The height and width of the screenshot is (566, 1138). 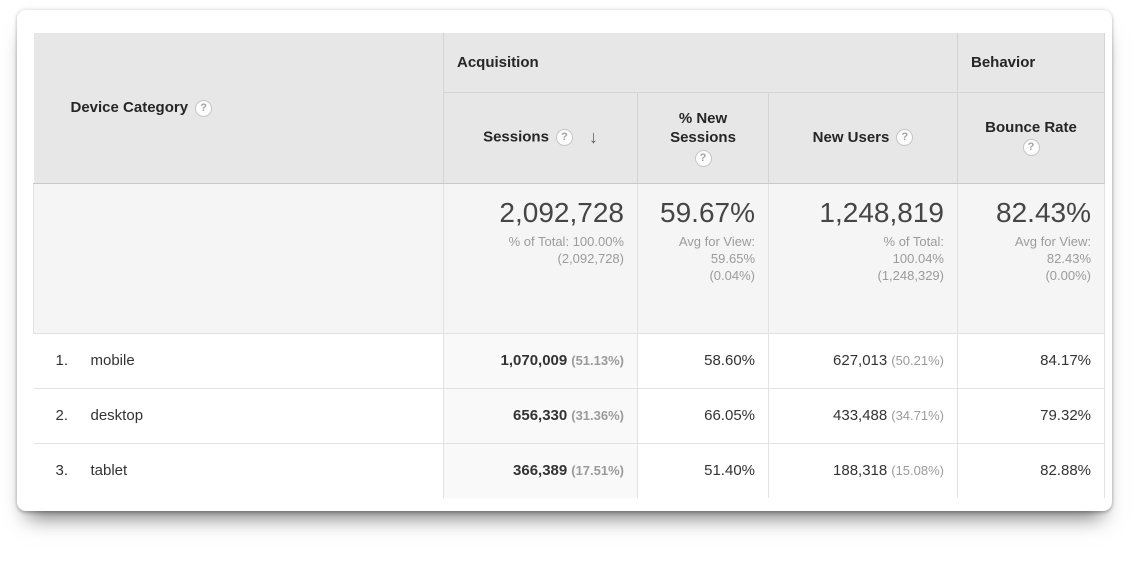 I want to click on bounce-rate-cell: 84.17%, so click(x=1031, y=361).